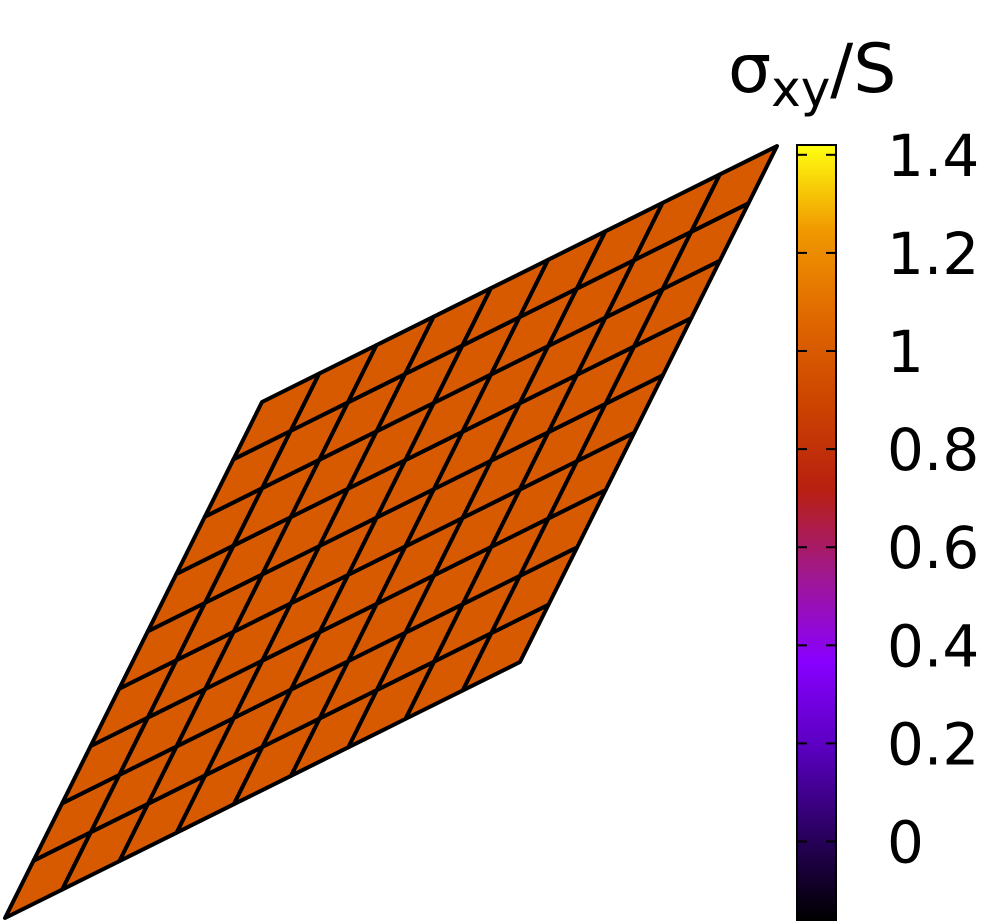  Describe the element at coordinates (905, 843) in the screenshot. I see `colorbar-tick-label: 0` at that location.